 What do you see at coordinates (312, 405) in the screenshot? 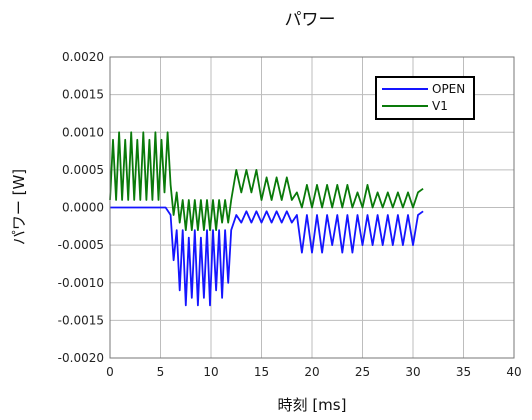
I see `x-axis-title: 時刻 [ms]` at bounding box center [312, 405].